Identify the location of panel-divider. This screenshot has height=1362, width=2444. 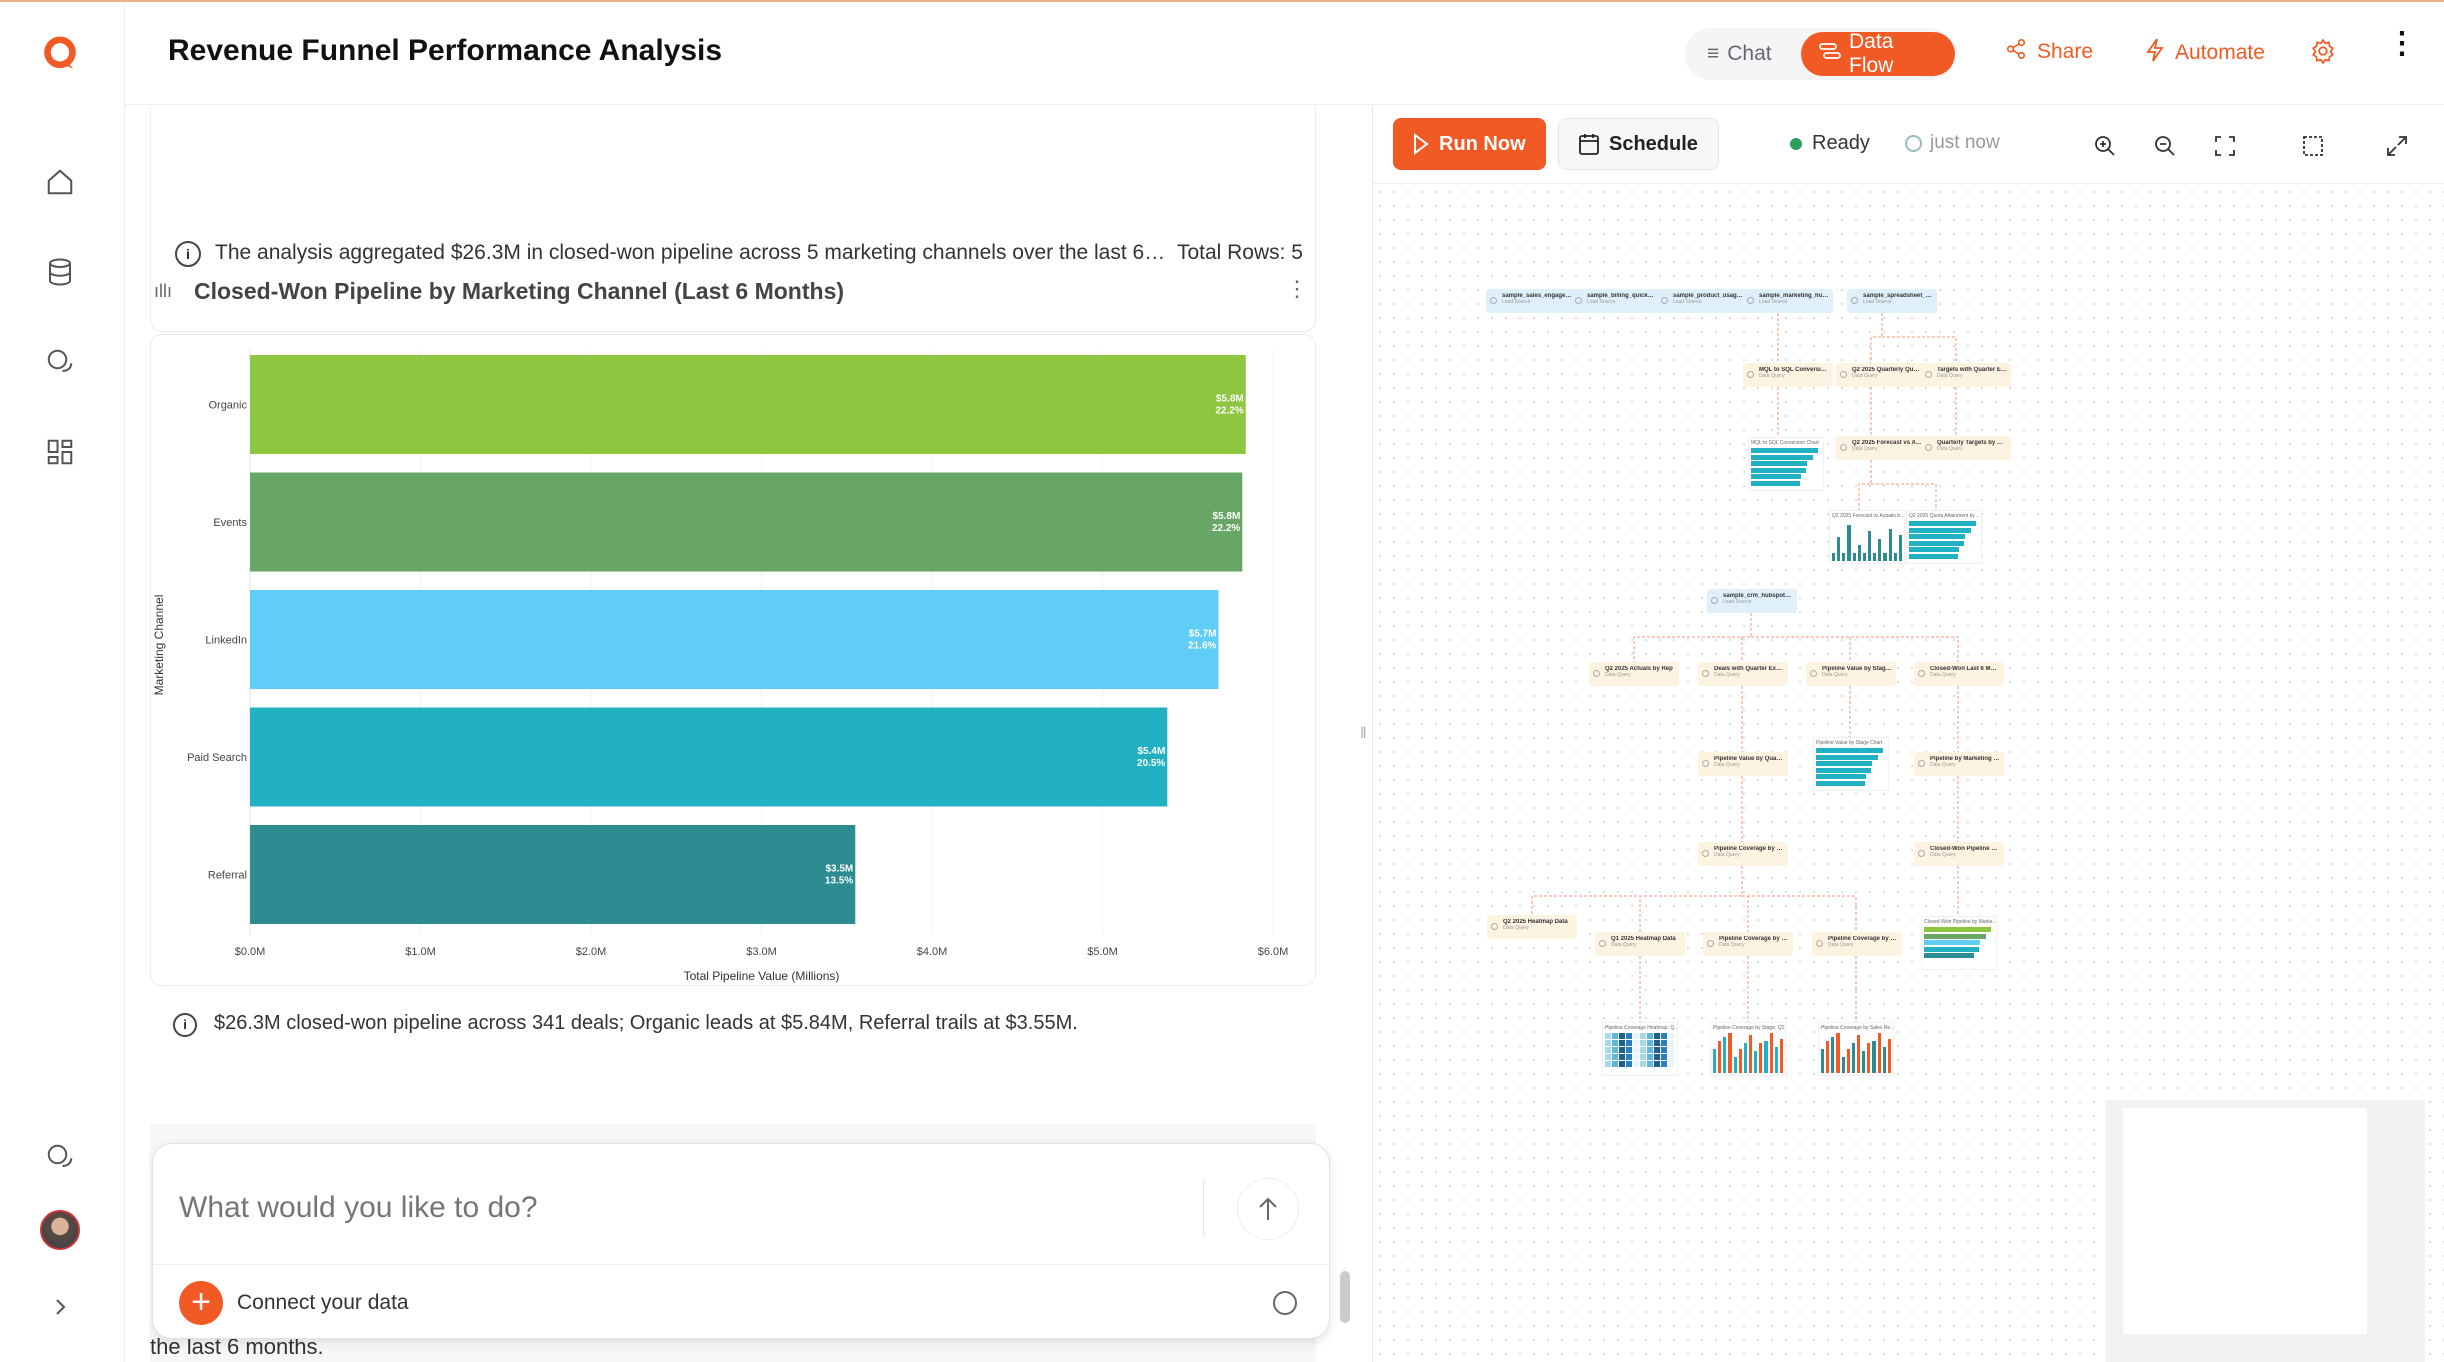
(1372, 734).